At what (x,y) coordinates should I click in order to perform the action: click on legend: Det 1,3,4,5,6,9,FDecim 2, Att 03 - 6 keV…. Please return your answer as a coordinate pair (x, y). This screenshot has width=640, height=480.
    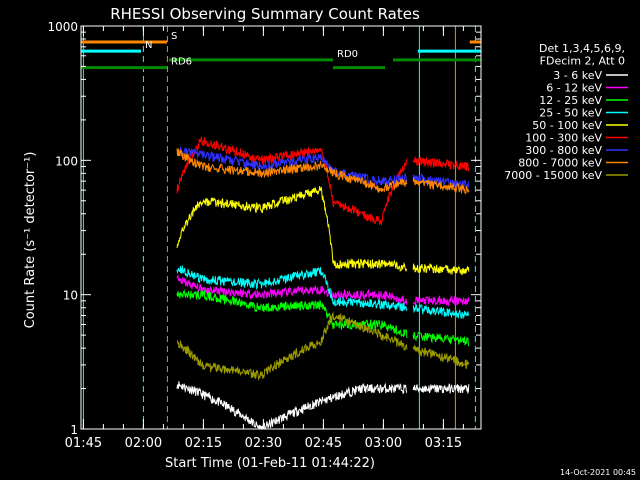
    Looking at the image, I should click on (566, 112).